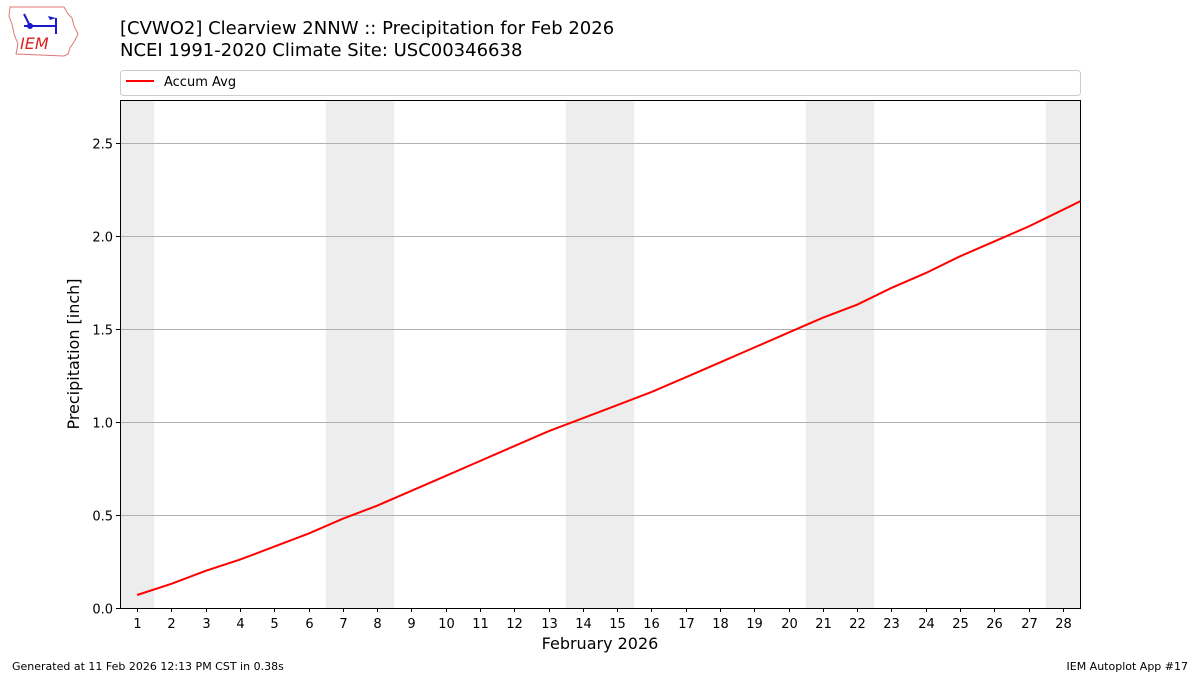 This screenshot has height=675, width=1200. I want to click on legend: Accum Avg, so click(600, 83).